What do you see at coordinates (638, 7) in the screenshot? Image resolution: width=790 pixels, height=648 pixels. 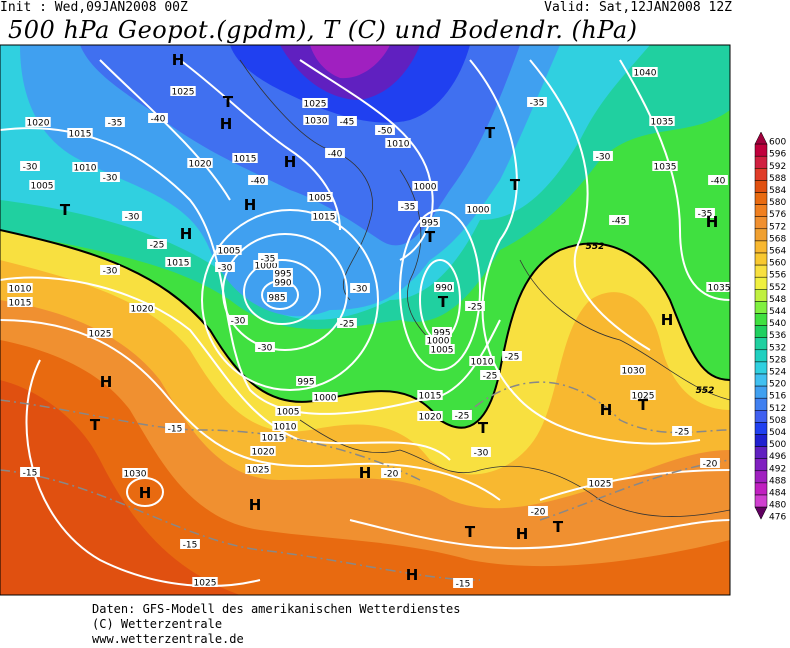 I see `valid-time: Valid: Sat,12JAN2008 12Z` at bounding box center [638, 7].